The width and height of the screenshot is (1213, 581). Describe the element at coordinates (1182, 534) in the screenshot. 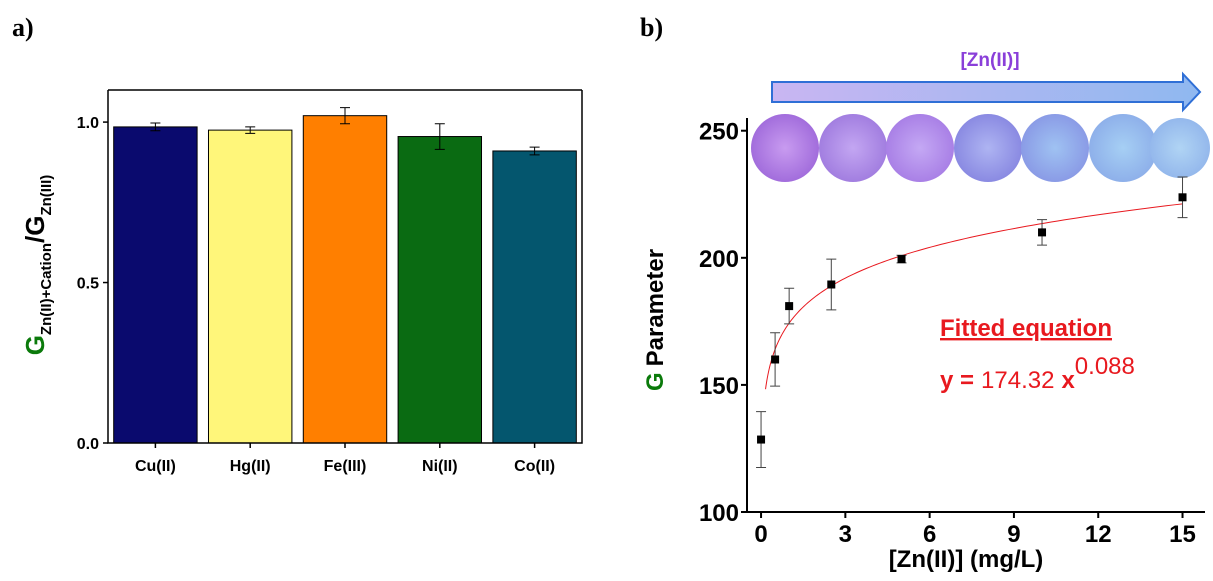

I see `x-tick-label: 15` at that location.